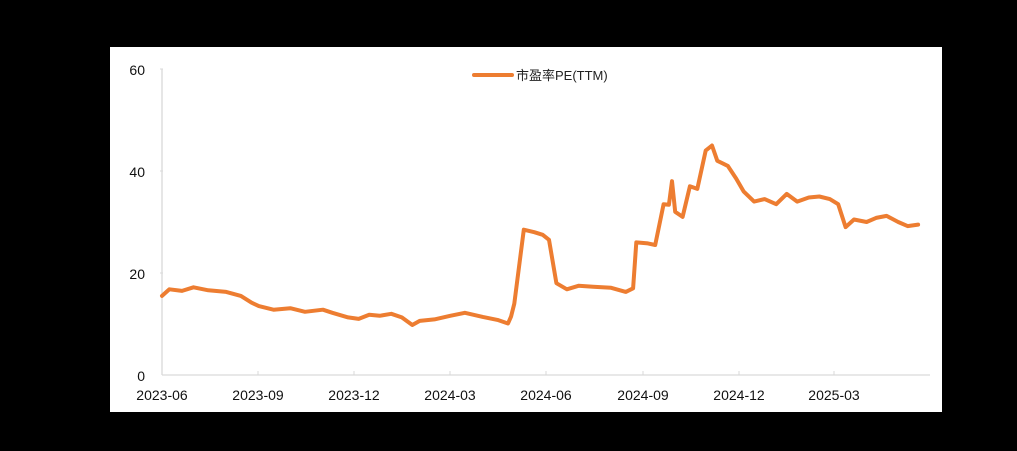 The height and width of the screenshot is (451, 1017). I want to click on x-tick-label: 2024-12, so click(739, 395).